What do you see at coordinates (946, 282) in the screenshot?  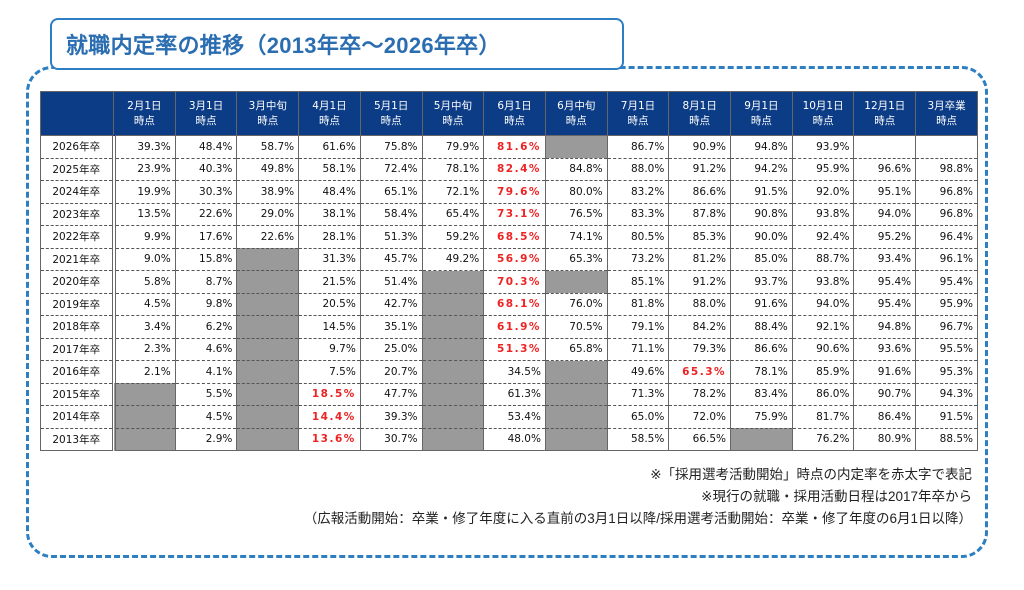 I see `rate-cell: 95.4%` at bounding box center [946, 282].